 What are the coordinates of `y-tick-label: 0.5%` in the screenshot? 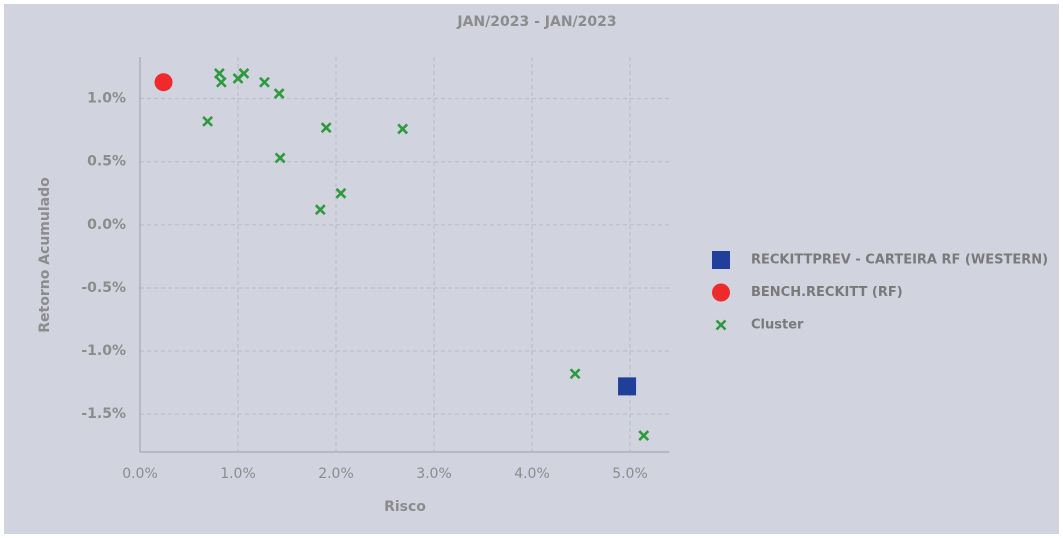 It's located at (106, 162).